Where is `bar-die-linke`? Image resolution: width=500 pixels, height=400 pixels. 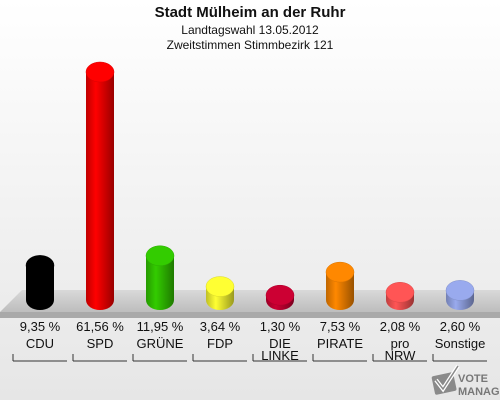
bar-die-linke is located at coordinates (280, 297).